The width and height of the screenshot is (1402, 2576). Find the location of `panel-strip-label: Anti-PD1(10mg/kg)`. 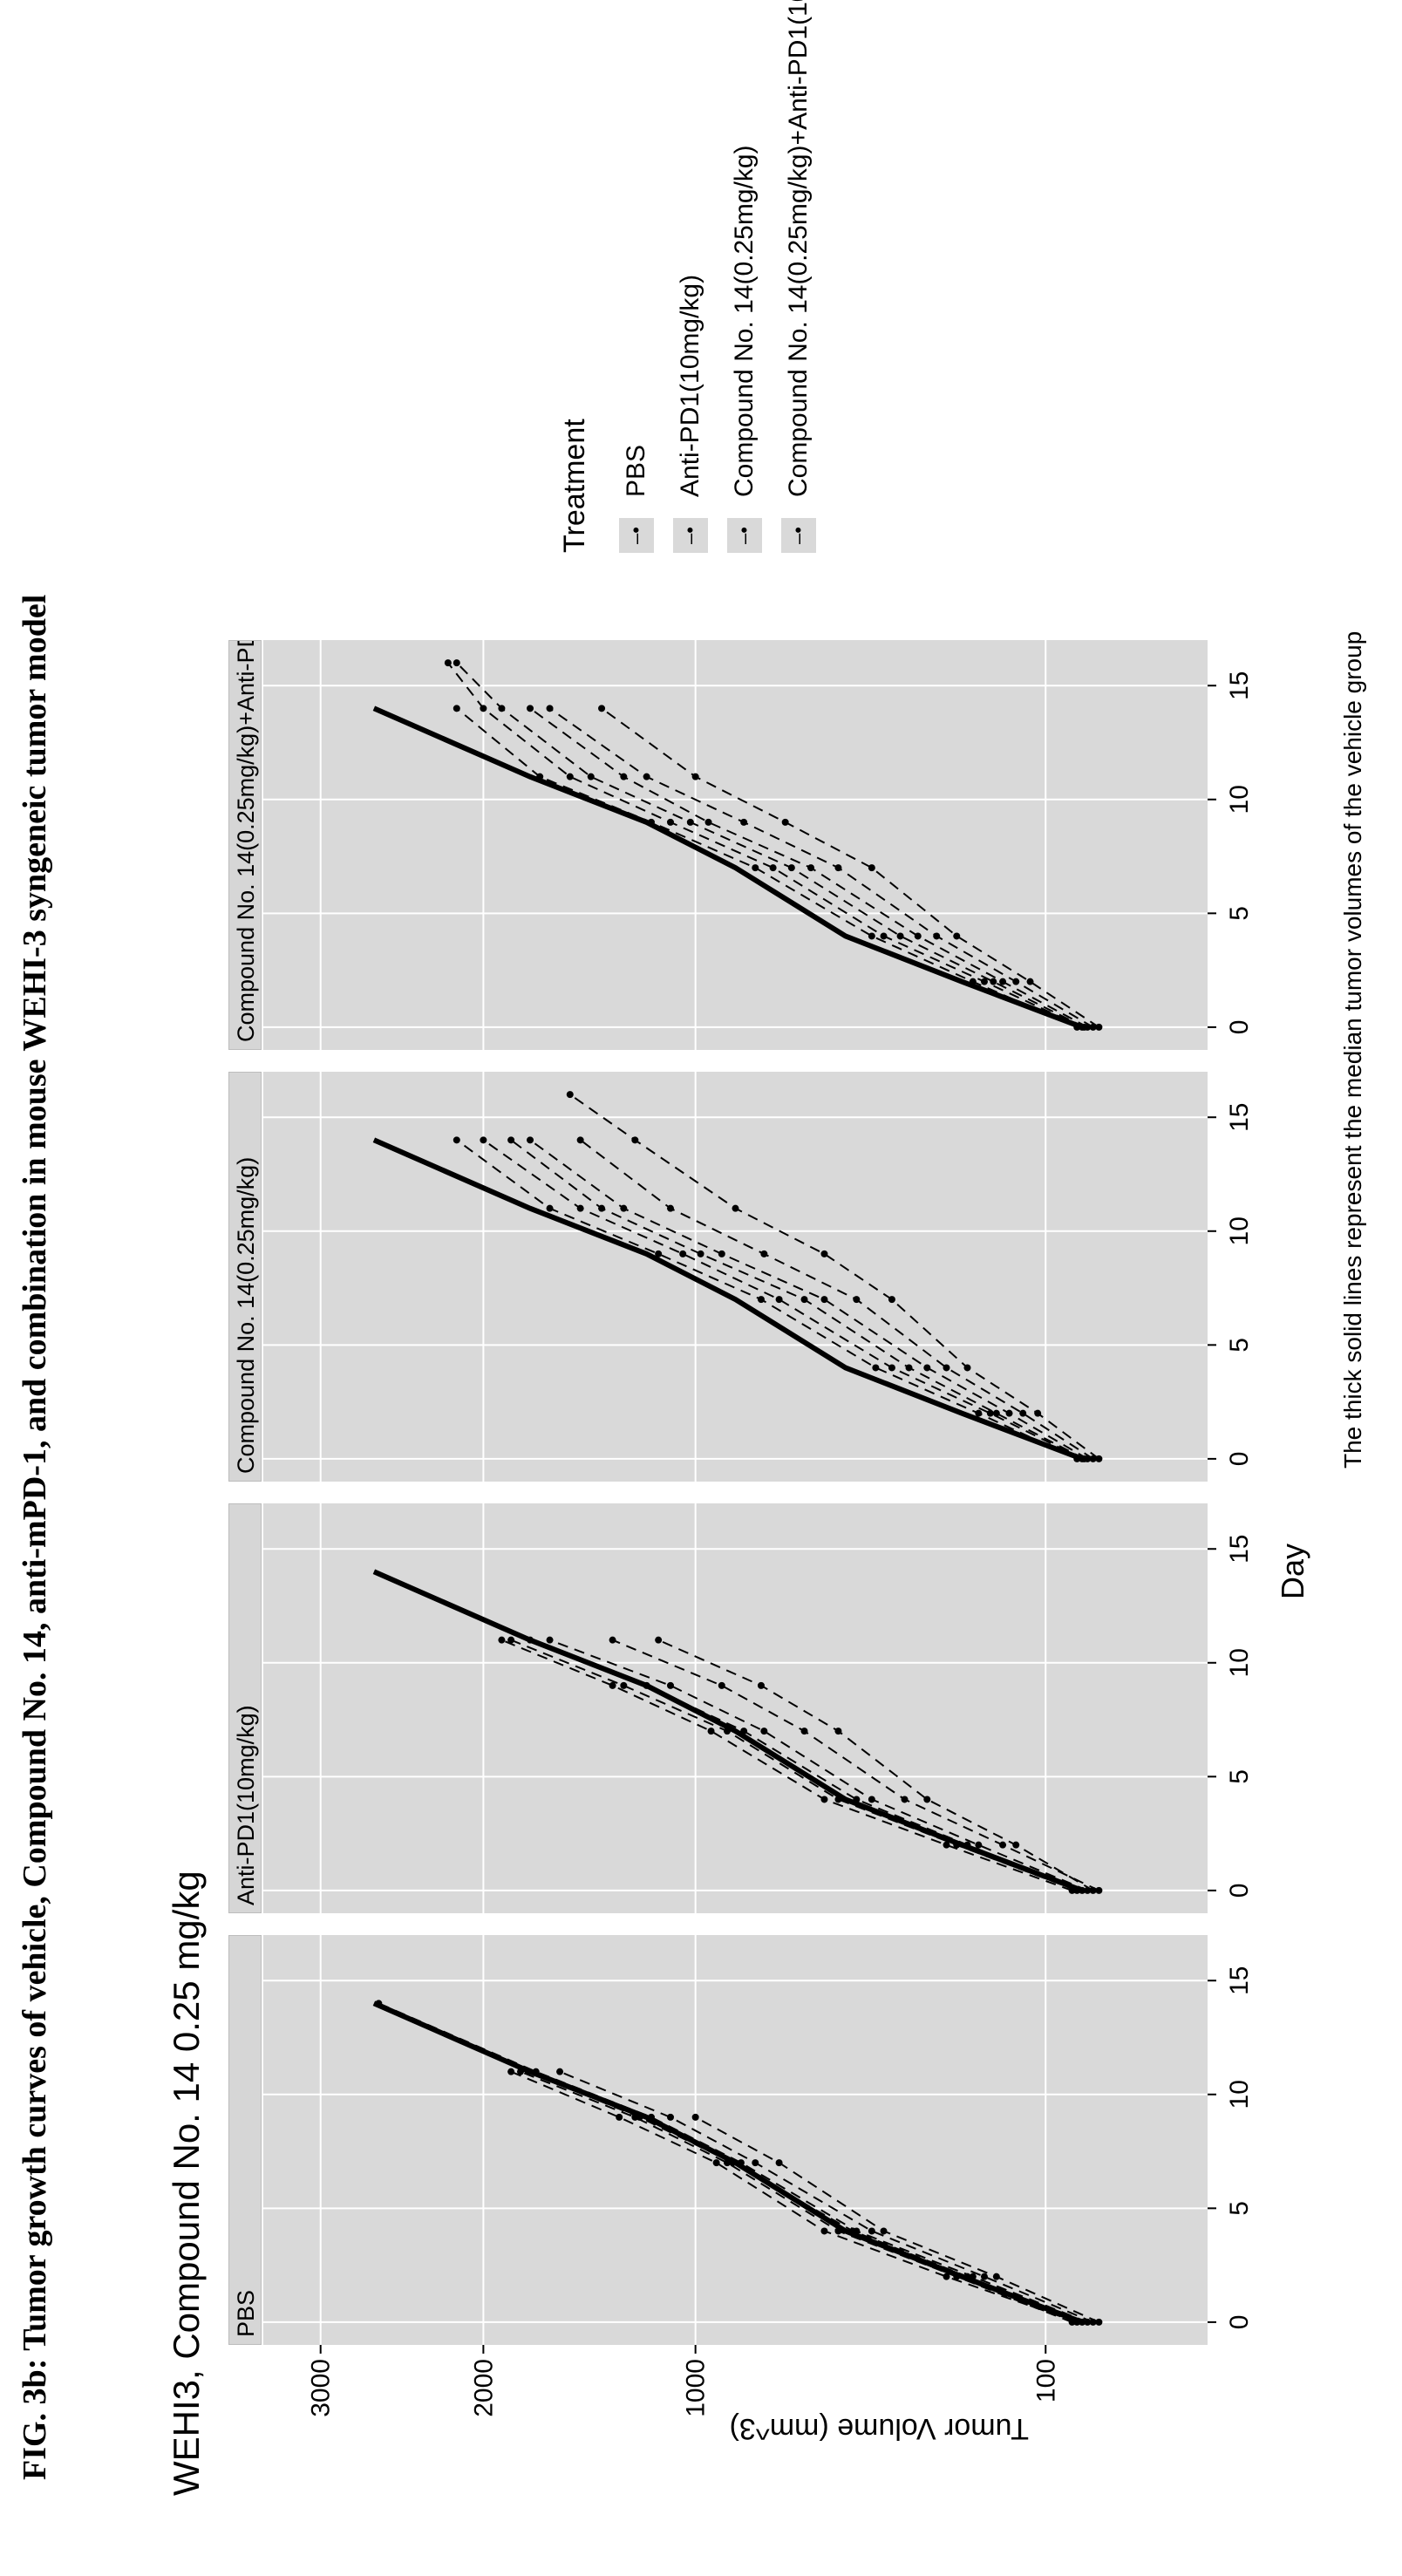

panel-strip-label: Anti-PD1(10mg/kg) is located at coordinates (245, 1708).